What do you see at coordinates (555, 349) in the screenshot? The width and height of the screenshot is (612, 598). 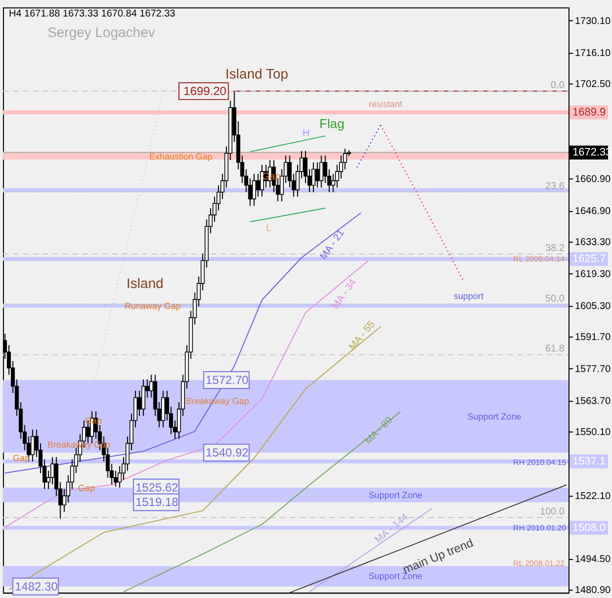 I see `annotation: 61.8` at bounding box center [555, 349].